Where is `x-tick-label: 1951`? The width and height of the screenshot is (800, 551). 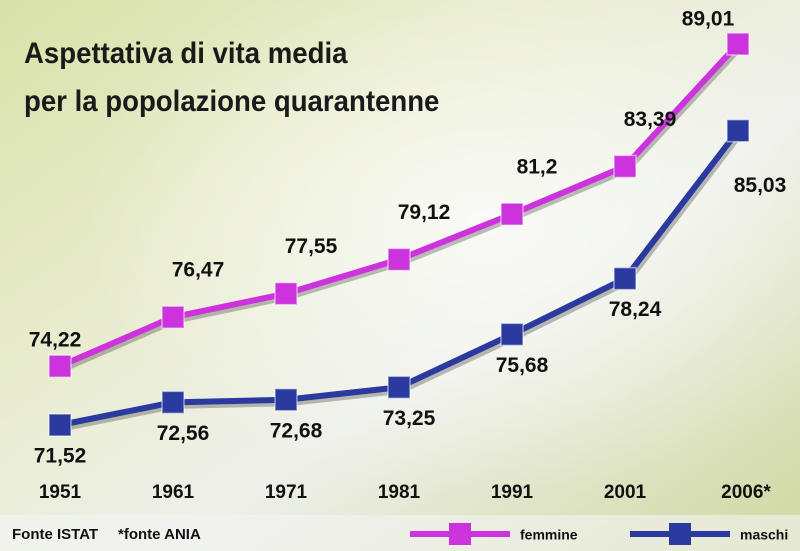
x-tick-label: 1951 is located at coordinates (60, 492).